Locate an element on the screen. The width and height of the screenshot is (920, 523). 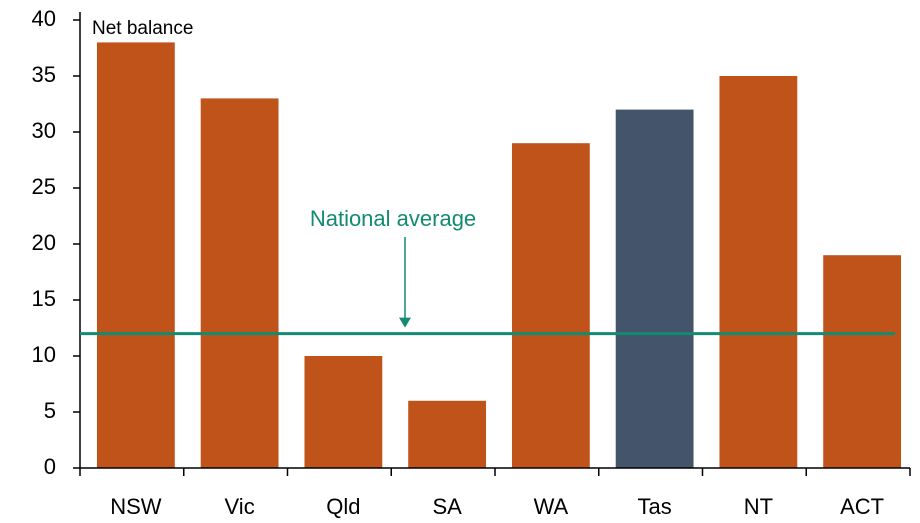
y-tick-label: 5 is located at coordinates (50, 410).